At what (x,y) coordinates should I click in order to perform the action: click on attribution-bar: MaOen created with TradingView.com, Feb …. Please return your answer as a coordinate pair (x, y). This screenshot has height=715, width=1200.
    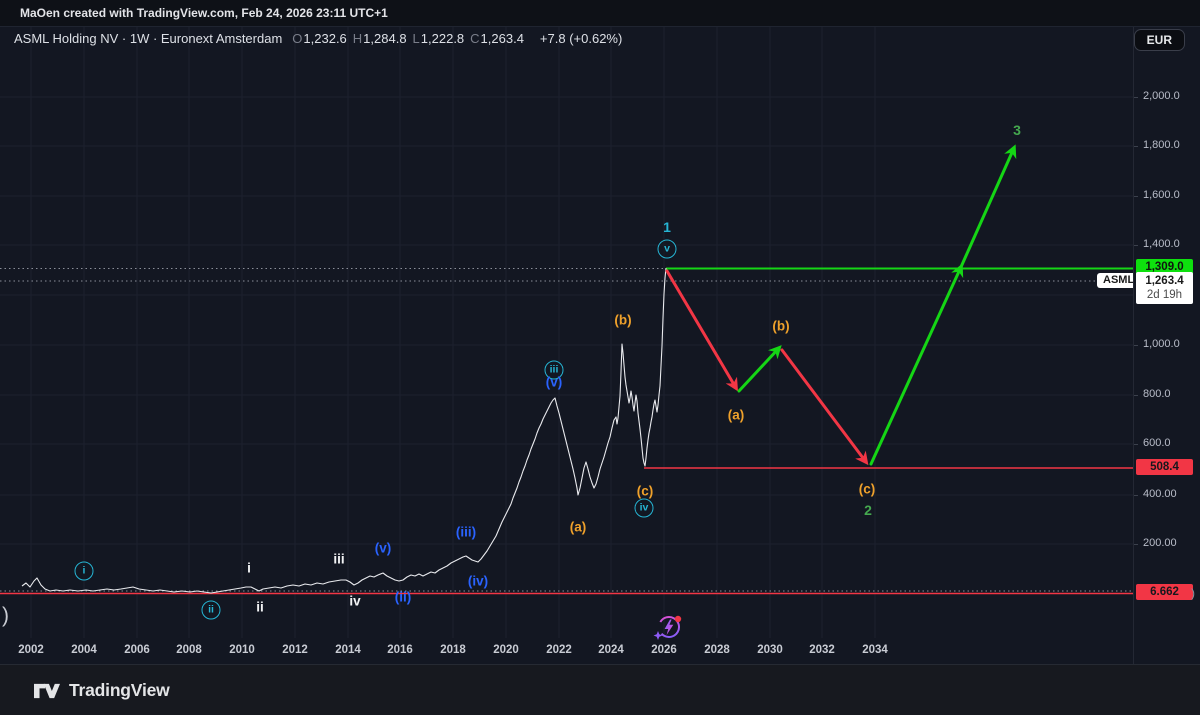
    Looking at the image, I should click on (600, 13).